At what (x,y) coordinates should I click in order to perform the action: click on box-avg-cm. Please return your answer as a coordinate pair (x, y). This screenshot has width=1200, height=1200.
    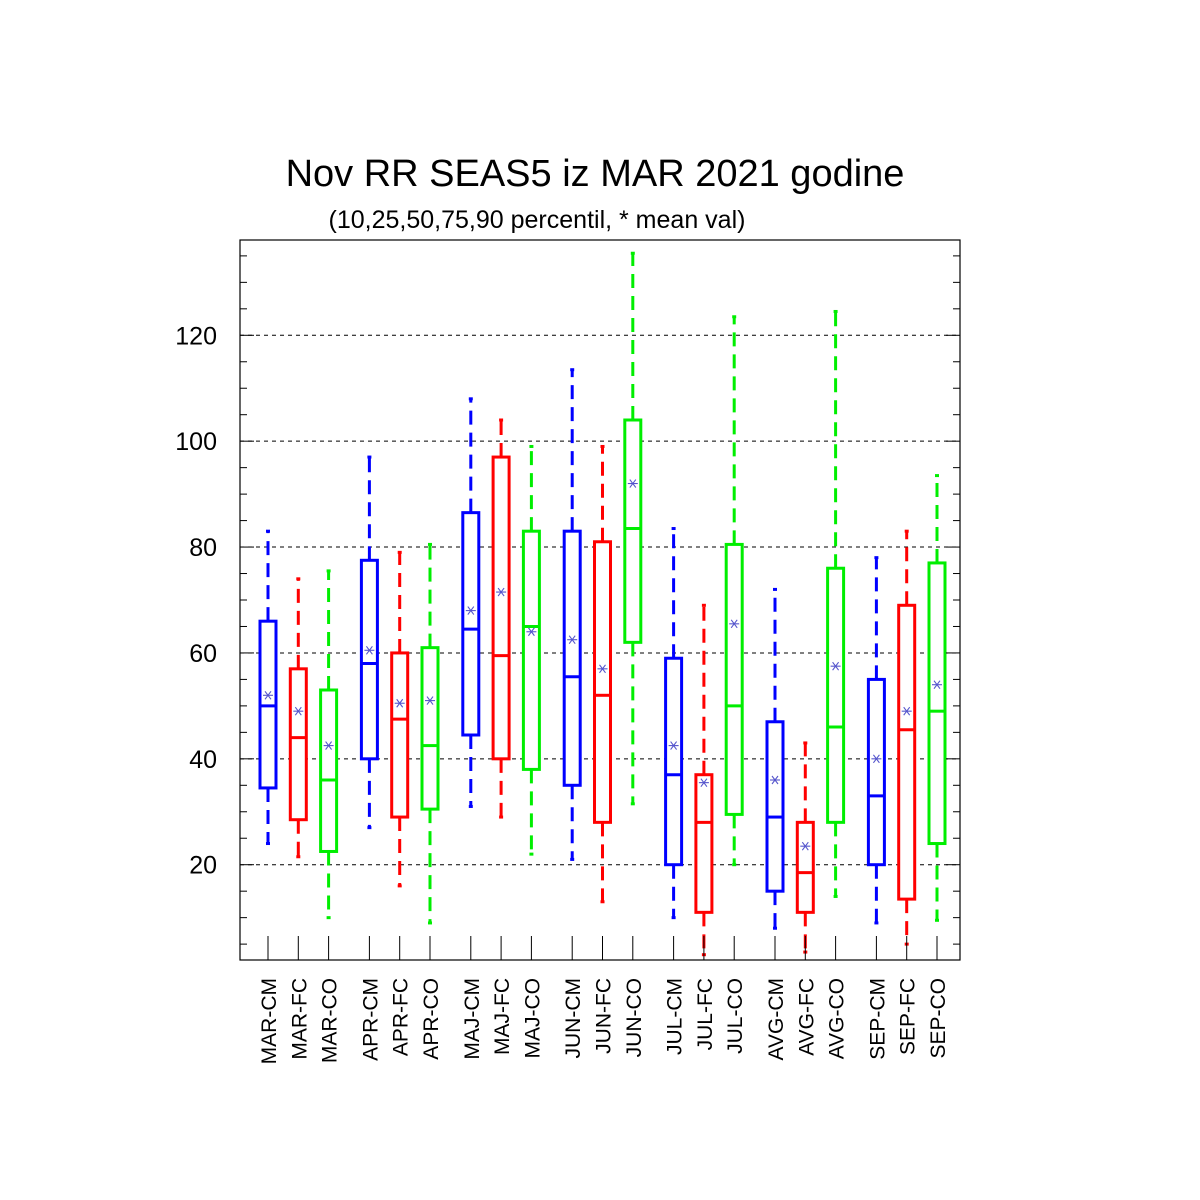
    Looking at the image, I should click on (775, 758).